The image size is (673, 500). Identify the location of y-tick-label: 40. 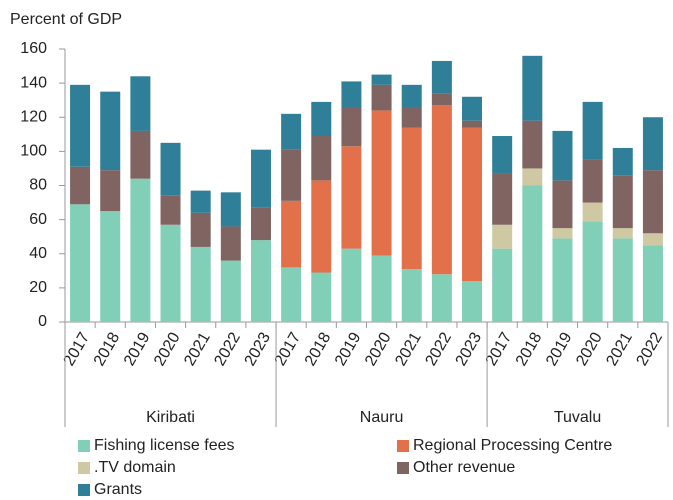
(38, 253).